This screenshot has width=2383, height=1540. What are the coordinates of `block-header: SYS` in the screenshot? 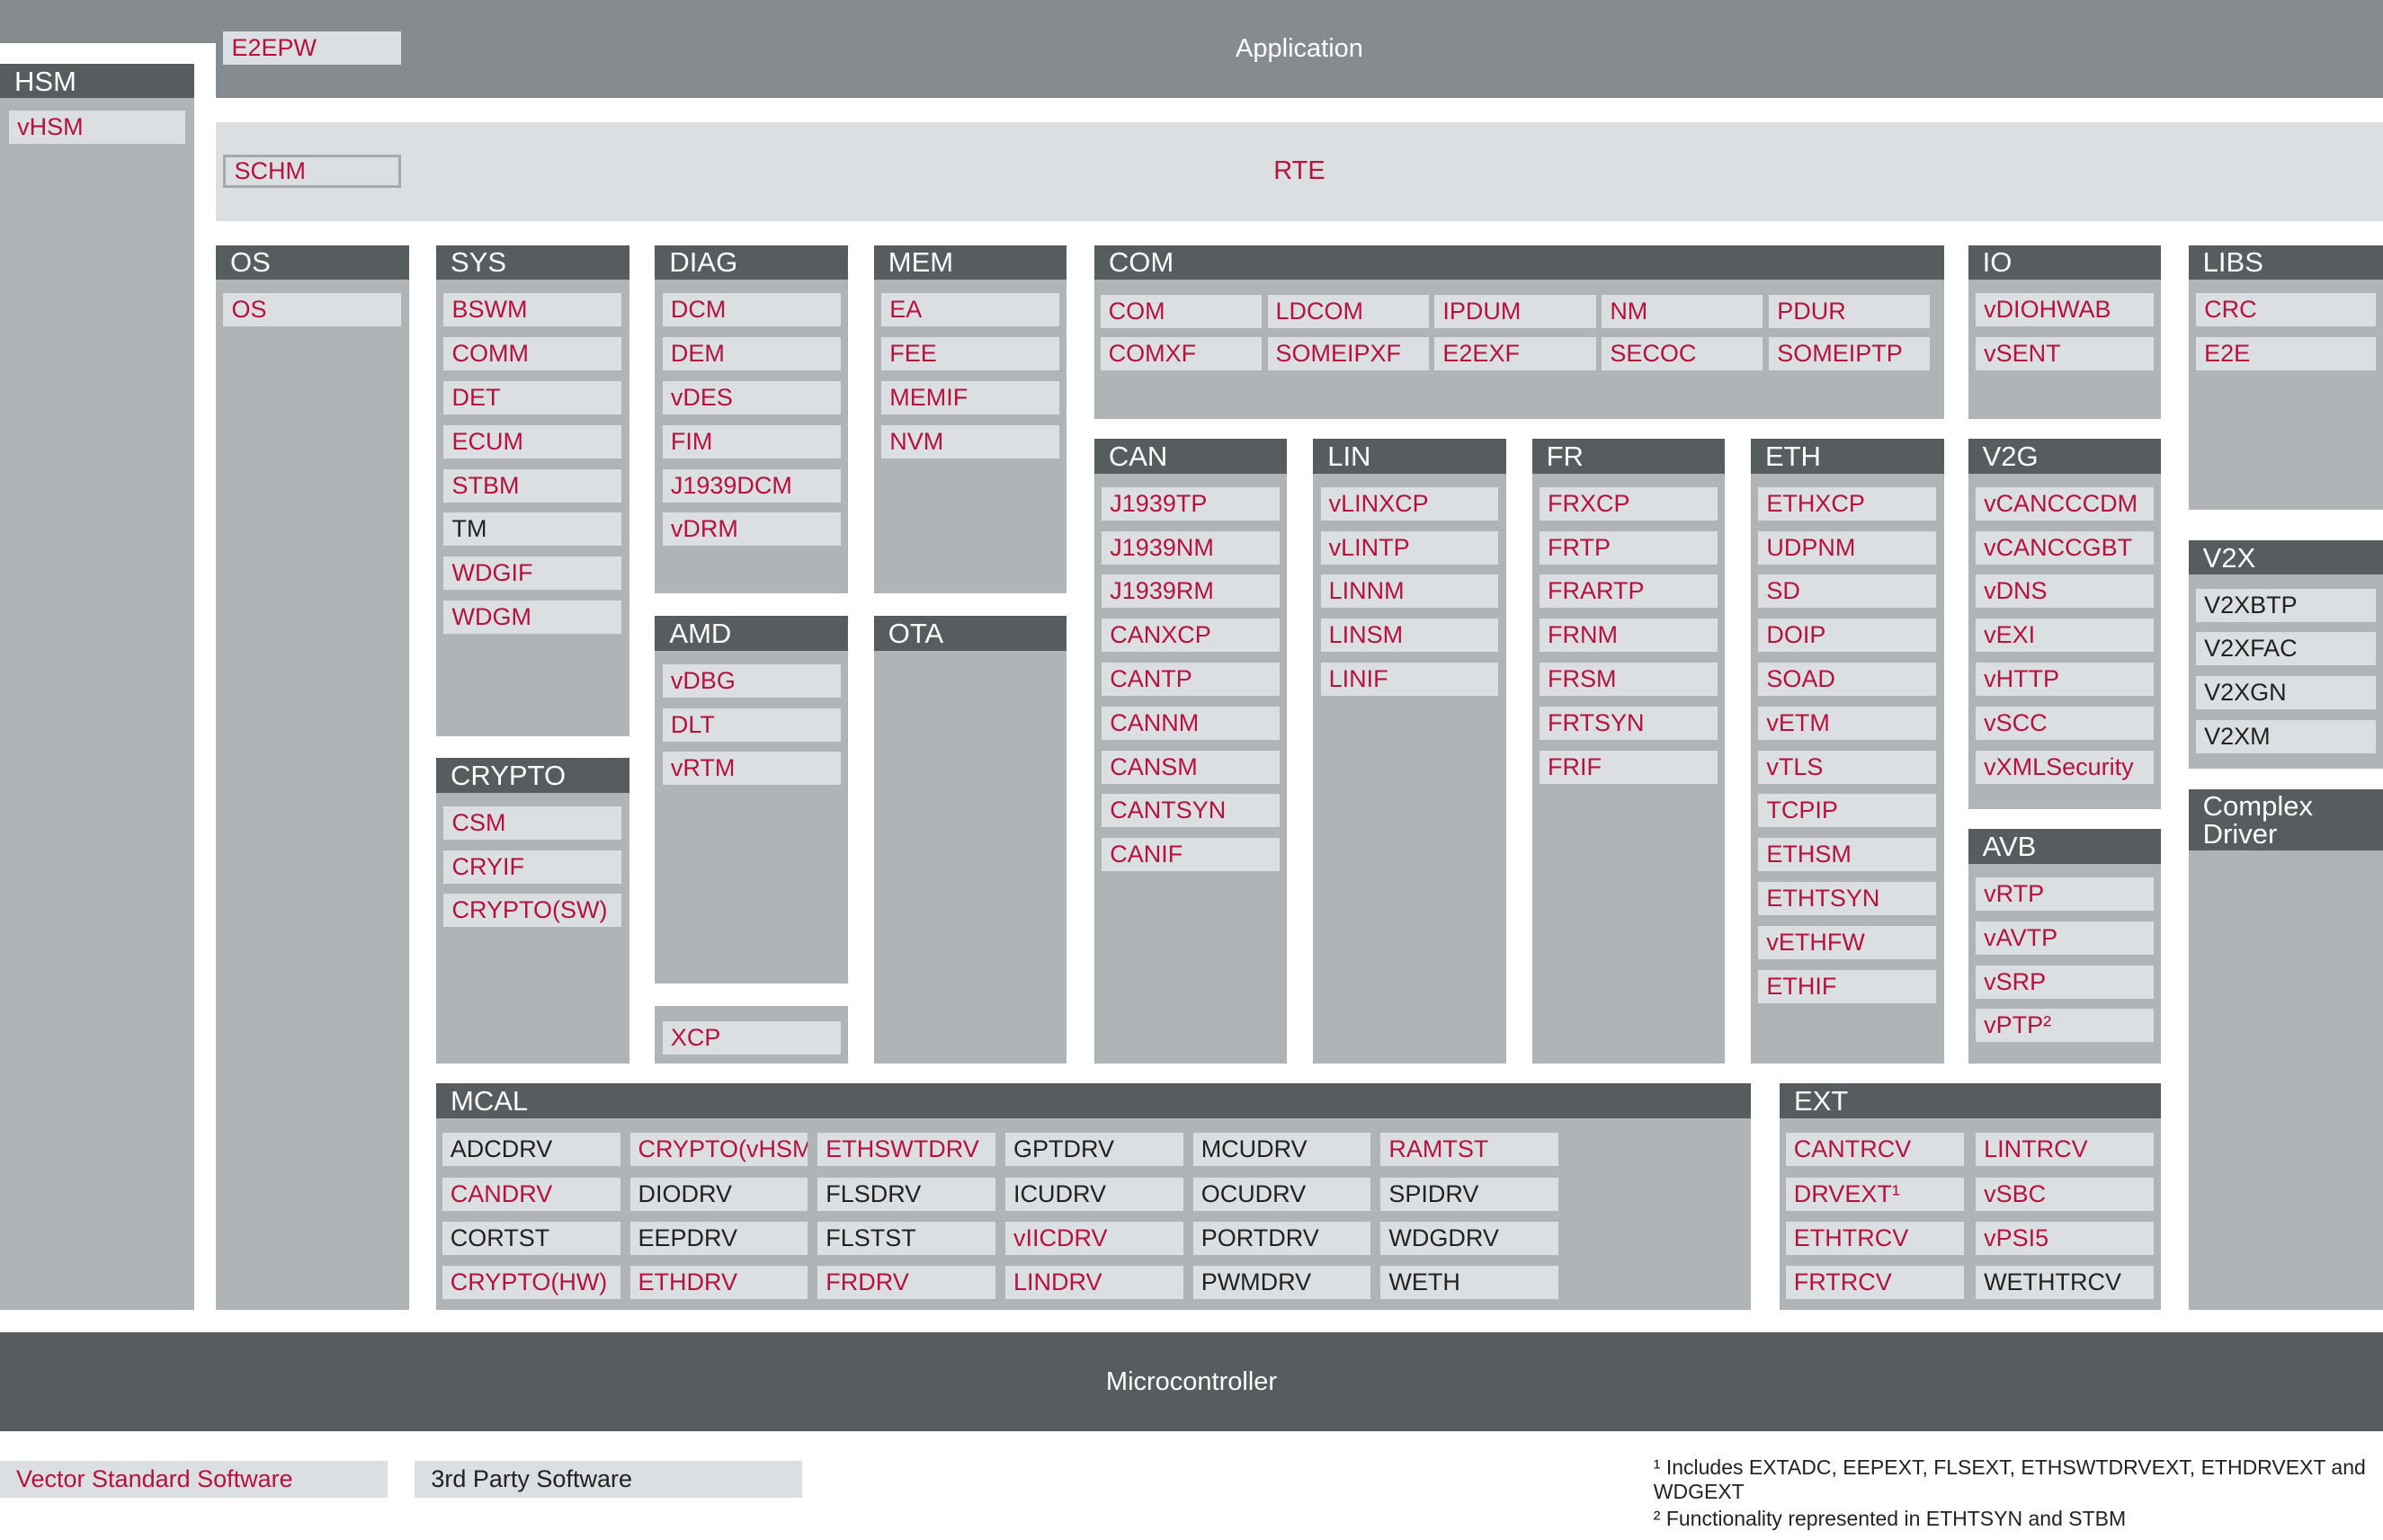 It's located at (532, 262).